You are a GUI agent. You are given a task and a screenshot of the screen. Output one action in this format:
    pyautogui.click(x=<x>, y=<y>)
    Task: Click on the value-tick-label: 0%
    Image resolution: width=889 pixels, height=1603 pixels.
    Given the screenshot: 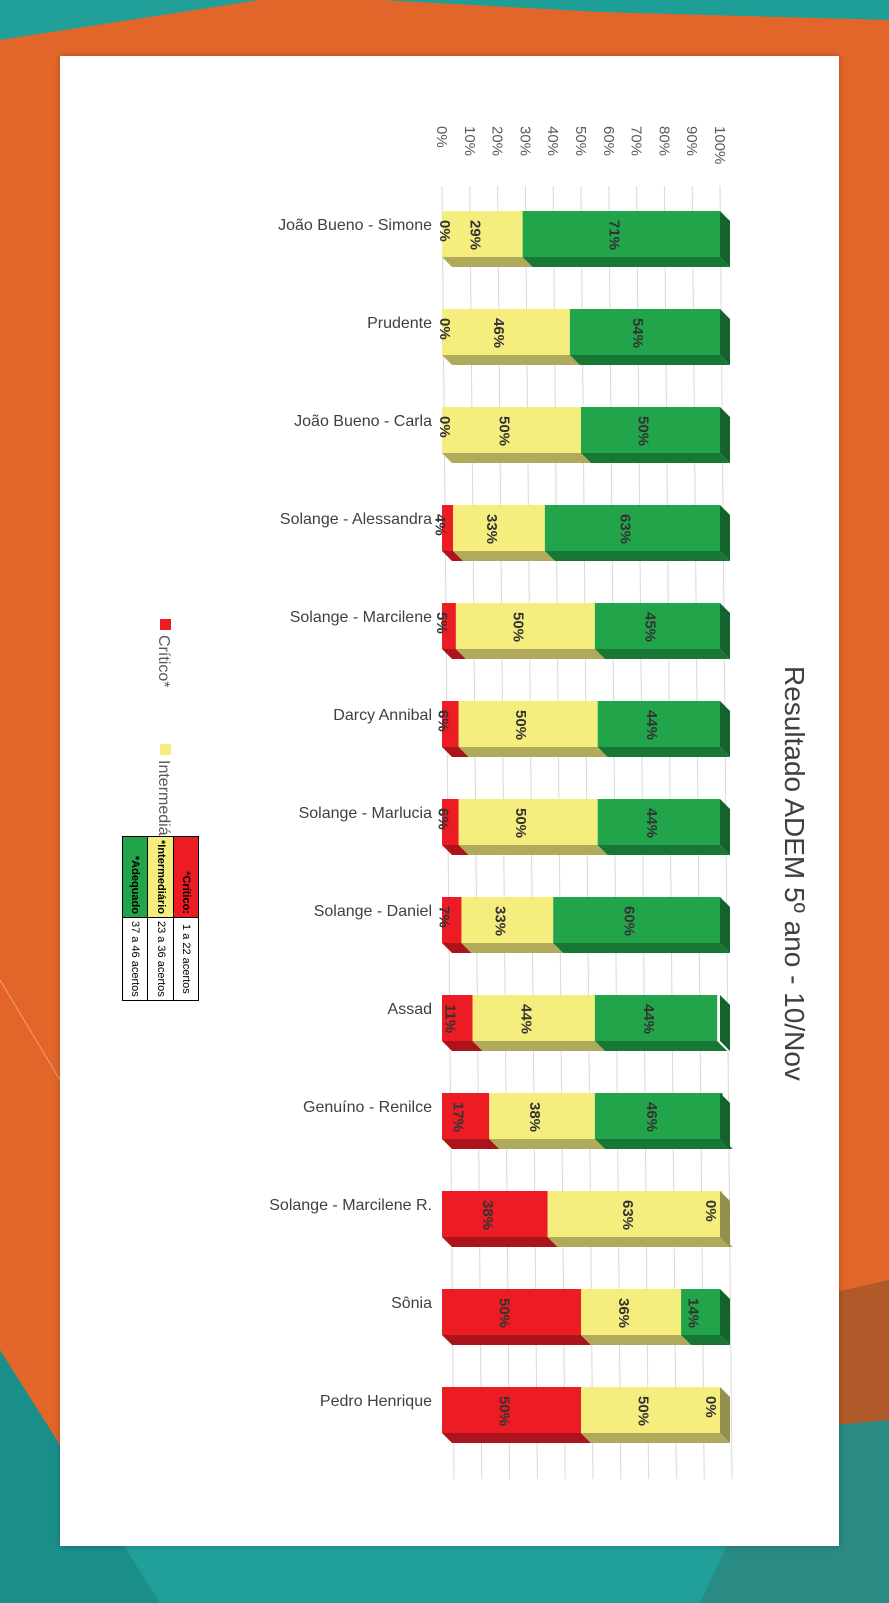 What is the action you would take?
    pyautogui.click(x=441, y=137)
    